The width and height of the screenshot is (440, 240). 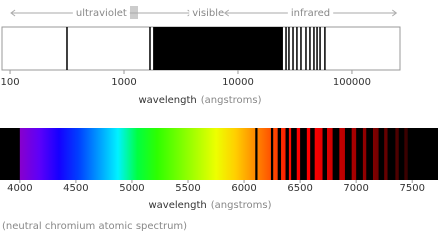 I want to click on region-label: ultraviolet, so click(x=101, y=13).